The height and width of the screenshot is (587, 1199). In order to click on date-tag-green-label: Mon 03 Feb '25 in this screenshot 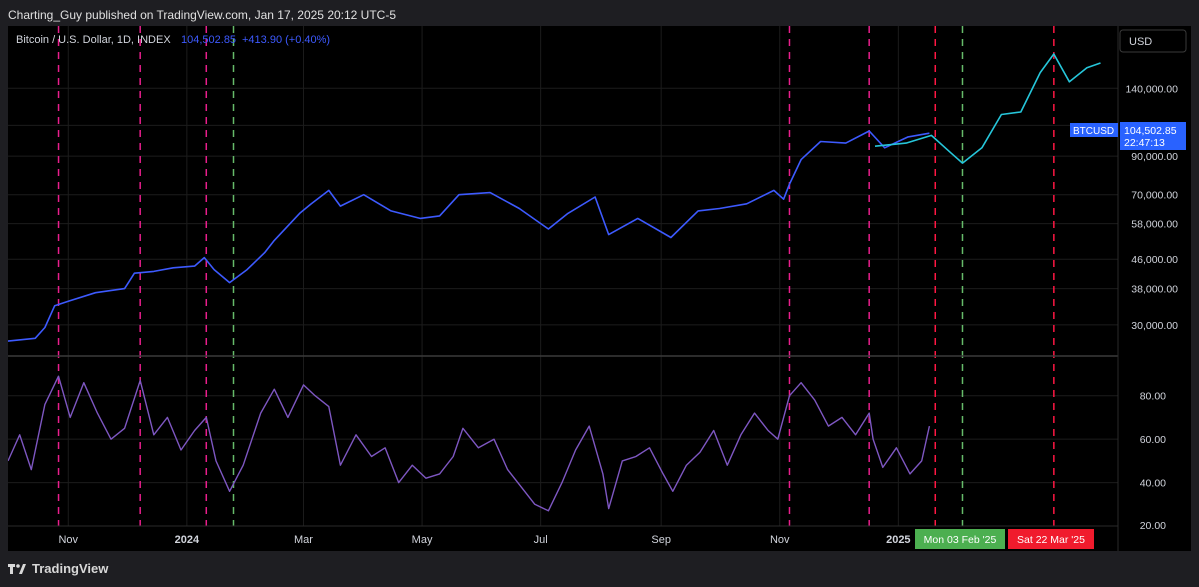, I will do `click(960, 540)`.